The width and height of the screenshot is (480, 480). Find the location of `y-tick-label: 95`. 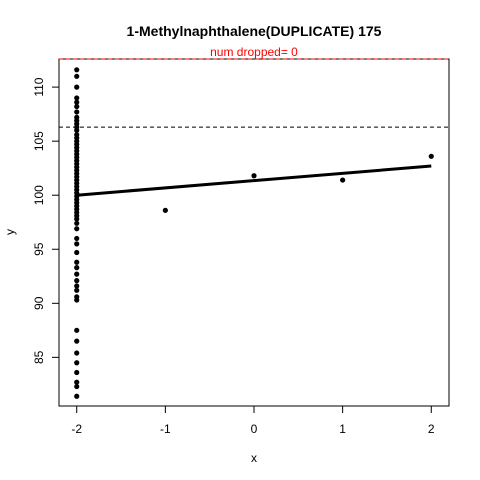

y-tick-label: 95 is located at coordinates (39, 249).